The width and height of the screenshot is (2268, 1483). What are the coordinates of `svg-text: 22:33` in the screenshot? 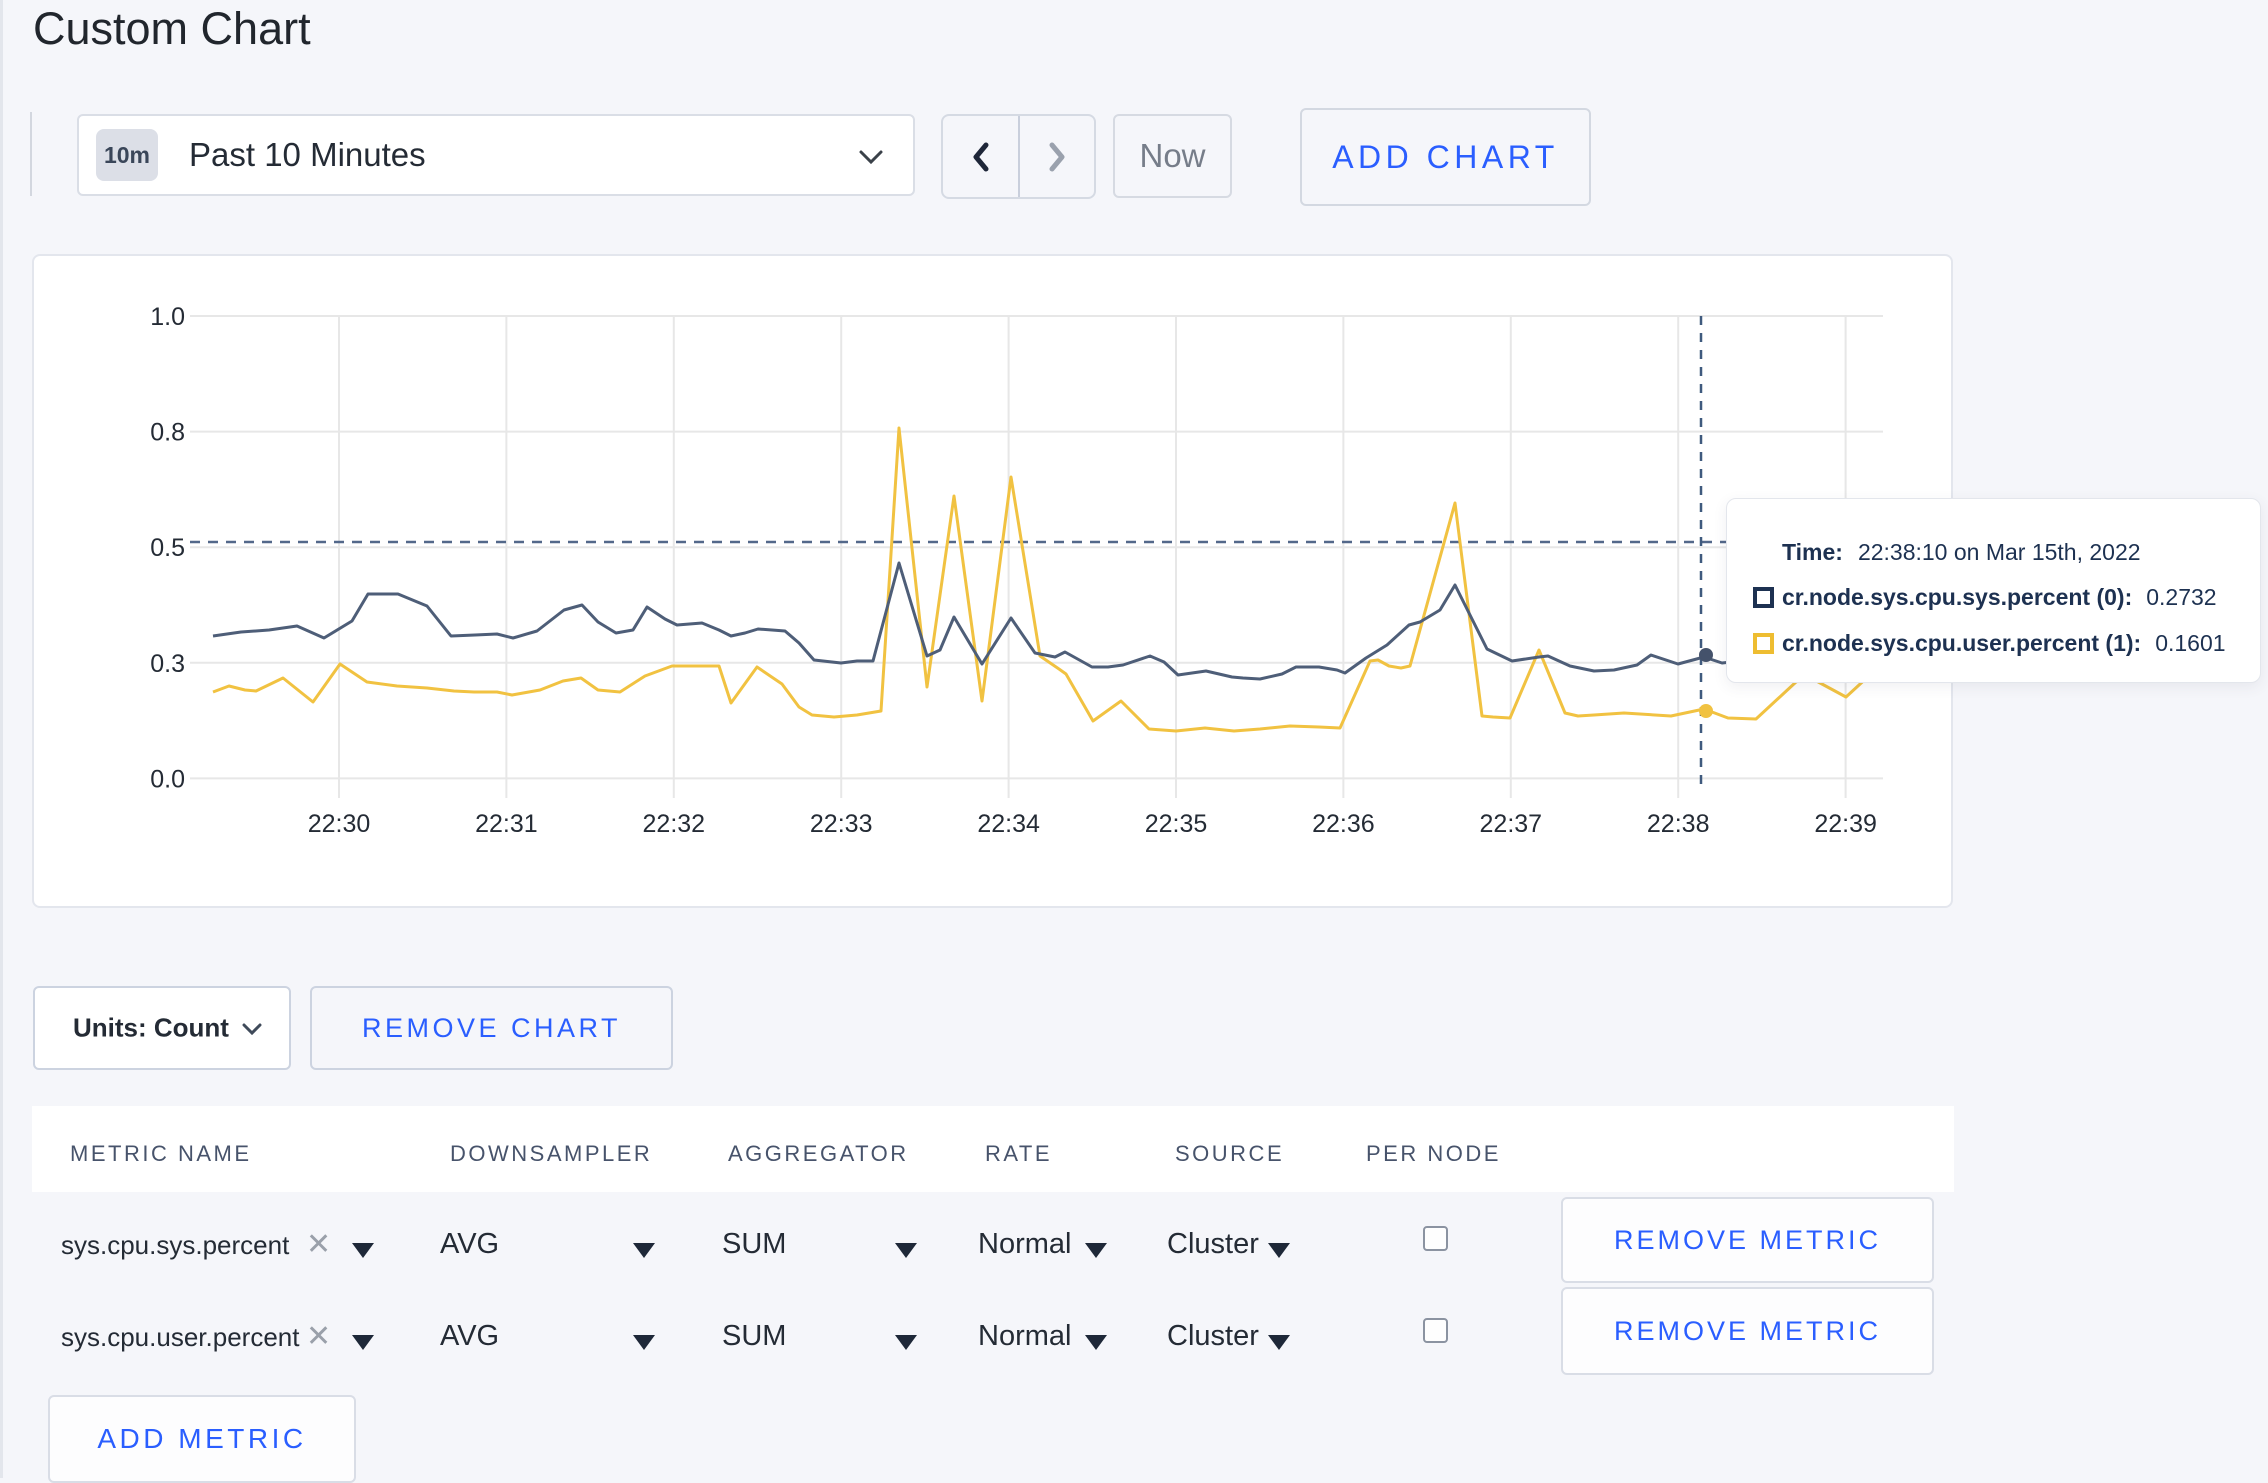 It's located at (841, 824).